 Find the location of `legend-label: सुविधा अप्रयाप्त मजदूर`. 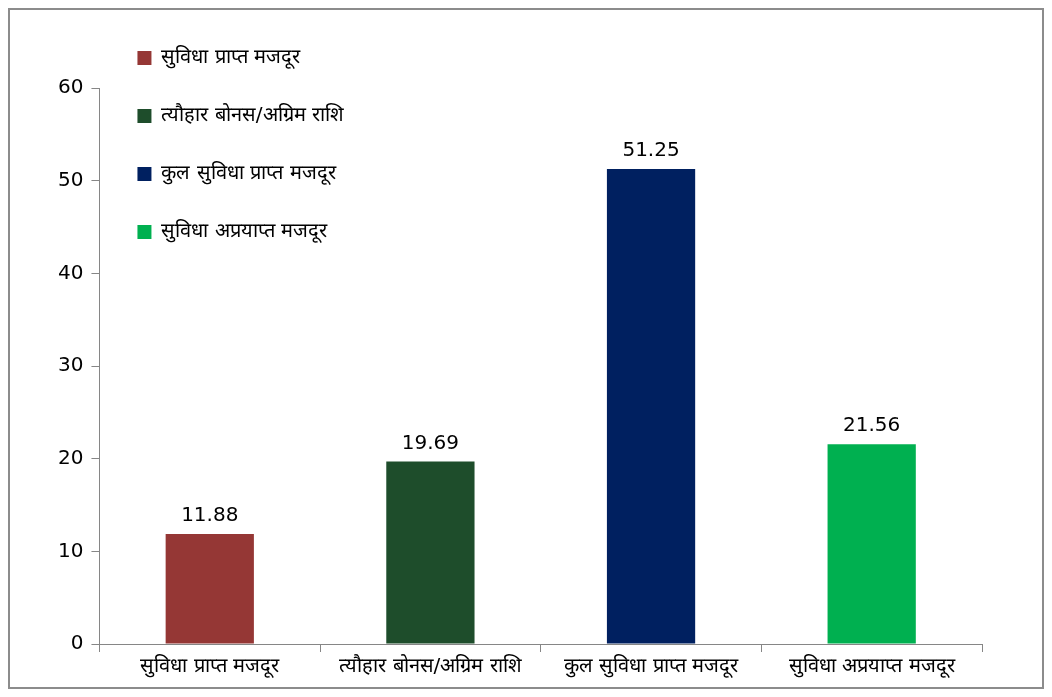

legend-label: सुविधा अप्रयाप्त मजदूर is located at coordinates (245, 231).